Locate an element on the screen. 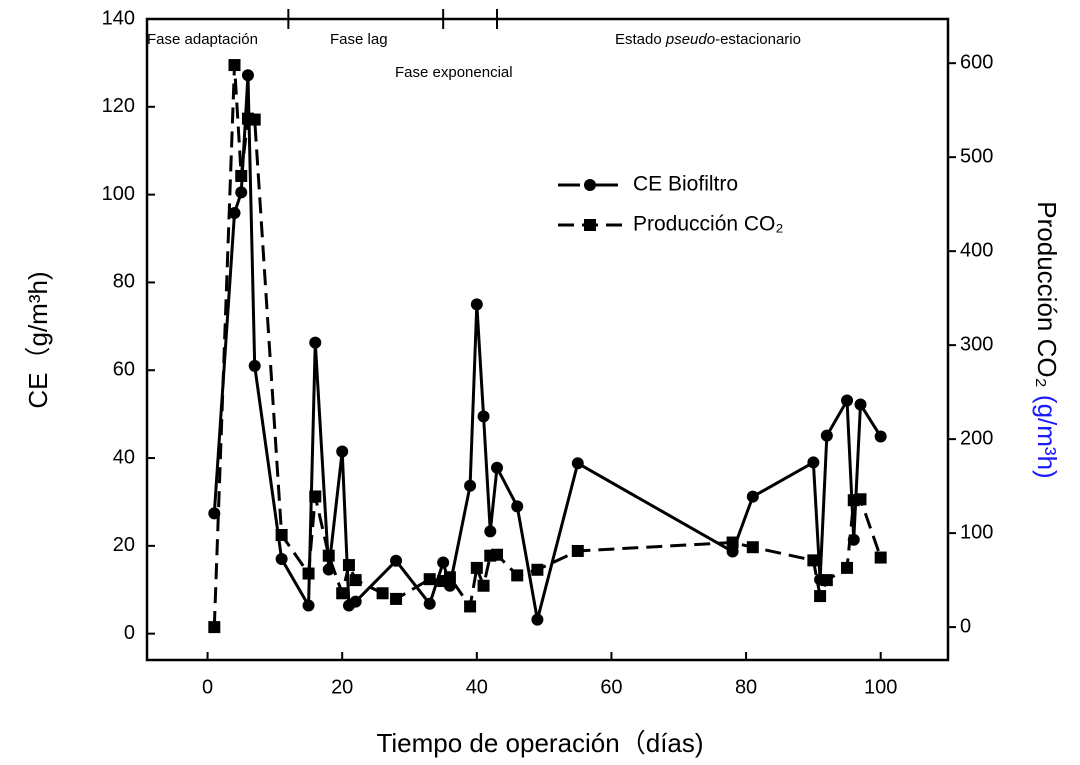 This screenshot has height=765, width=1080. annotation: Estado pseudo-estacionario is located at coordinates (708, 39).